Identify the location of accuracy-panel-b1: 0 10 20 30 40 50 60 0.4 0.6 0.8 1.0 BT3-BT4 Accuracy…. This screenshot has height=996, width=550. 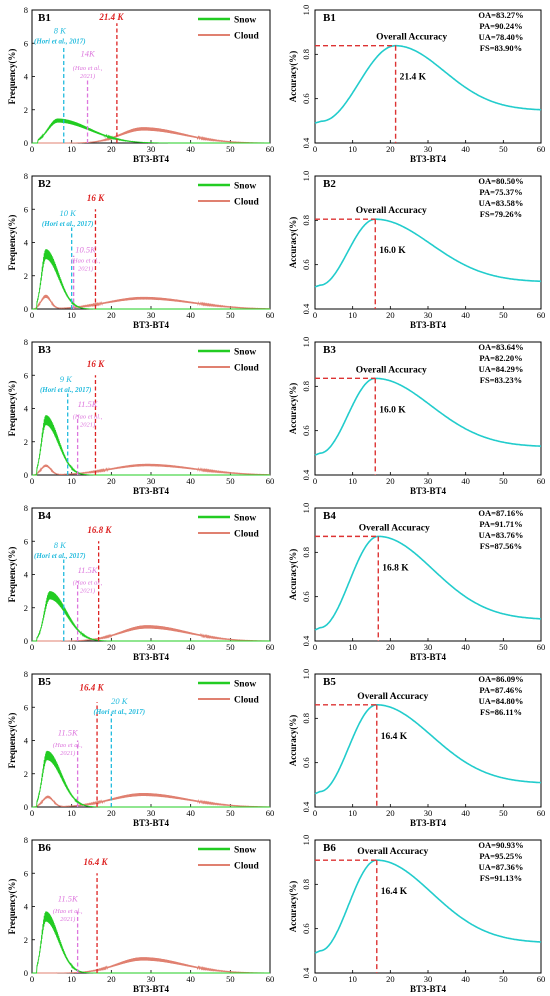
(416, 84).